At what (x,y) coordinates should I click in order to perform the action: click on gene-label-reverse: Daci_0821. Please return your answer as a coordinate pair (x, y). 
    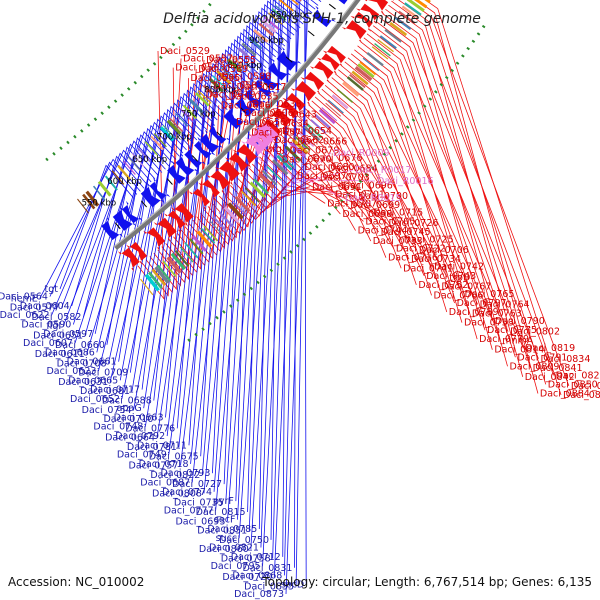
    Looking at the image, I should click on (234, 548).